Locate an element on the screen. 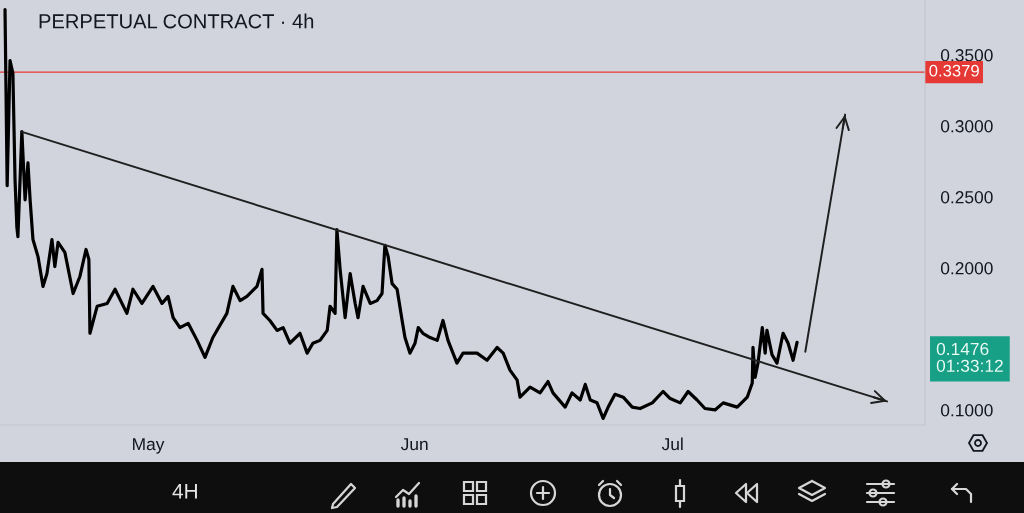 The height and width of the screenshot is (513, 1024). ref-line-label: 0.3379 is located at coordinates (954, 70).